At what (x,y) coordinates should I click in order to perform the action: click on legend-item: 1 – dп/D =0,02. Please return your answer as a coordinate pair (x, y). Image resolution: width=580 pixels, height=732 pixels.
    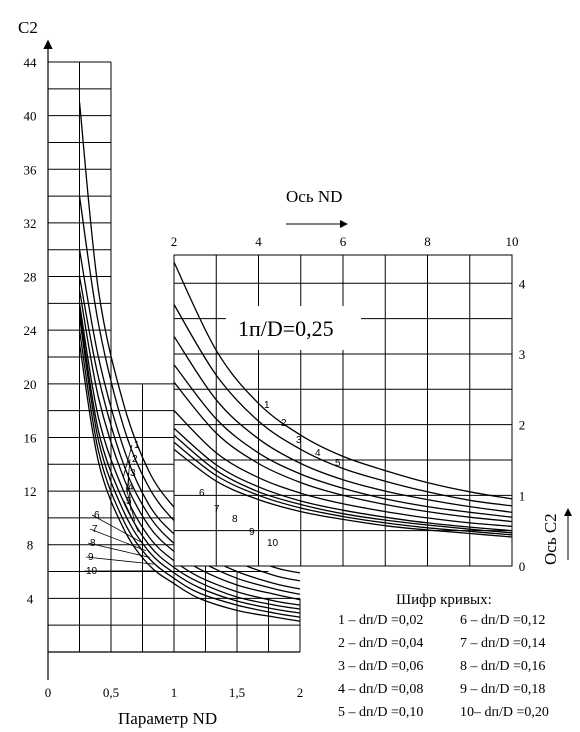
    Looking at the image, I should click on (380, 620).